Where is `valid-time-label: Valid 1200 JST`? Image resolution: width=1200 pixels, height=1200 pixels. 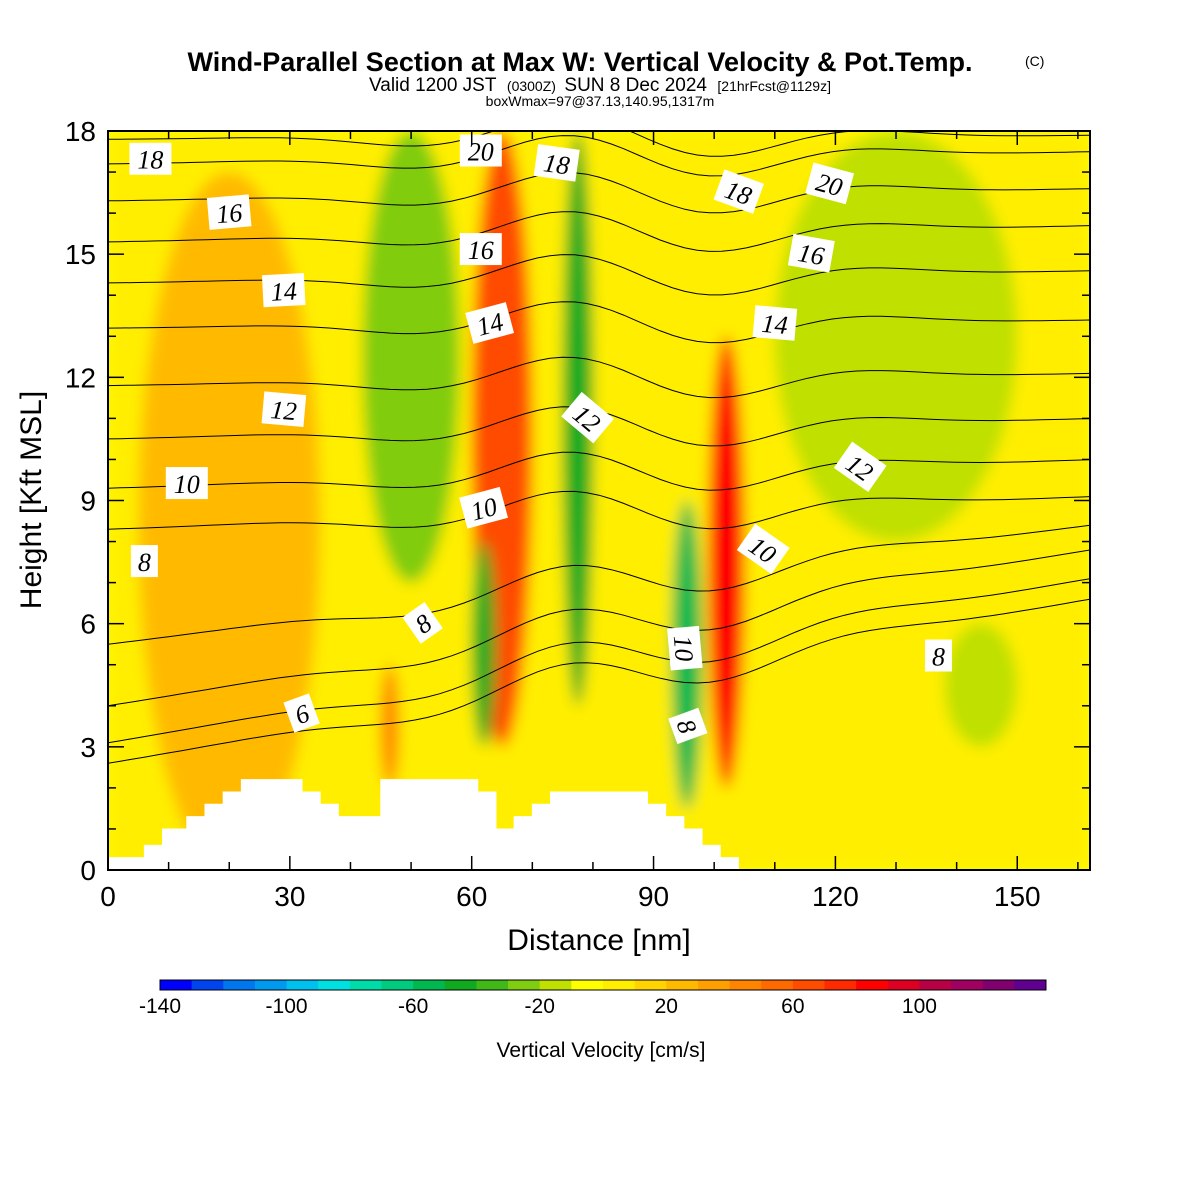 valid-time-label: Valid 1200 JST is located at coordinates (433, 85).